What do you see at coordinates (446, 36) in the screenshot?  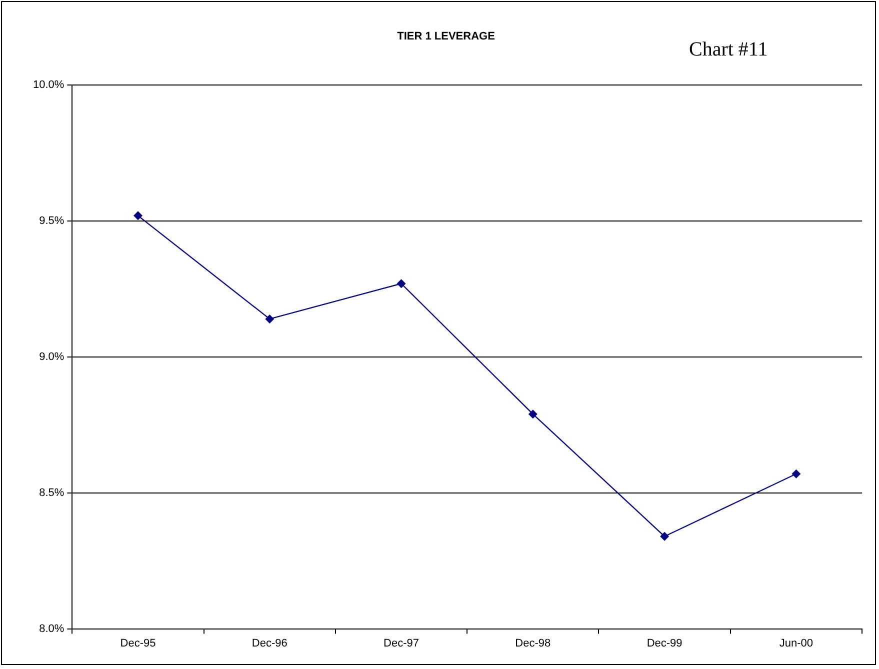 I see `chart-title: TIER 1 LEVERAGE` at bounding box center [446, 36].